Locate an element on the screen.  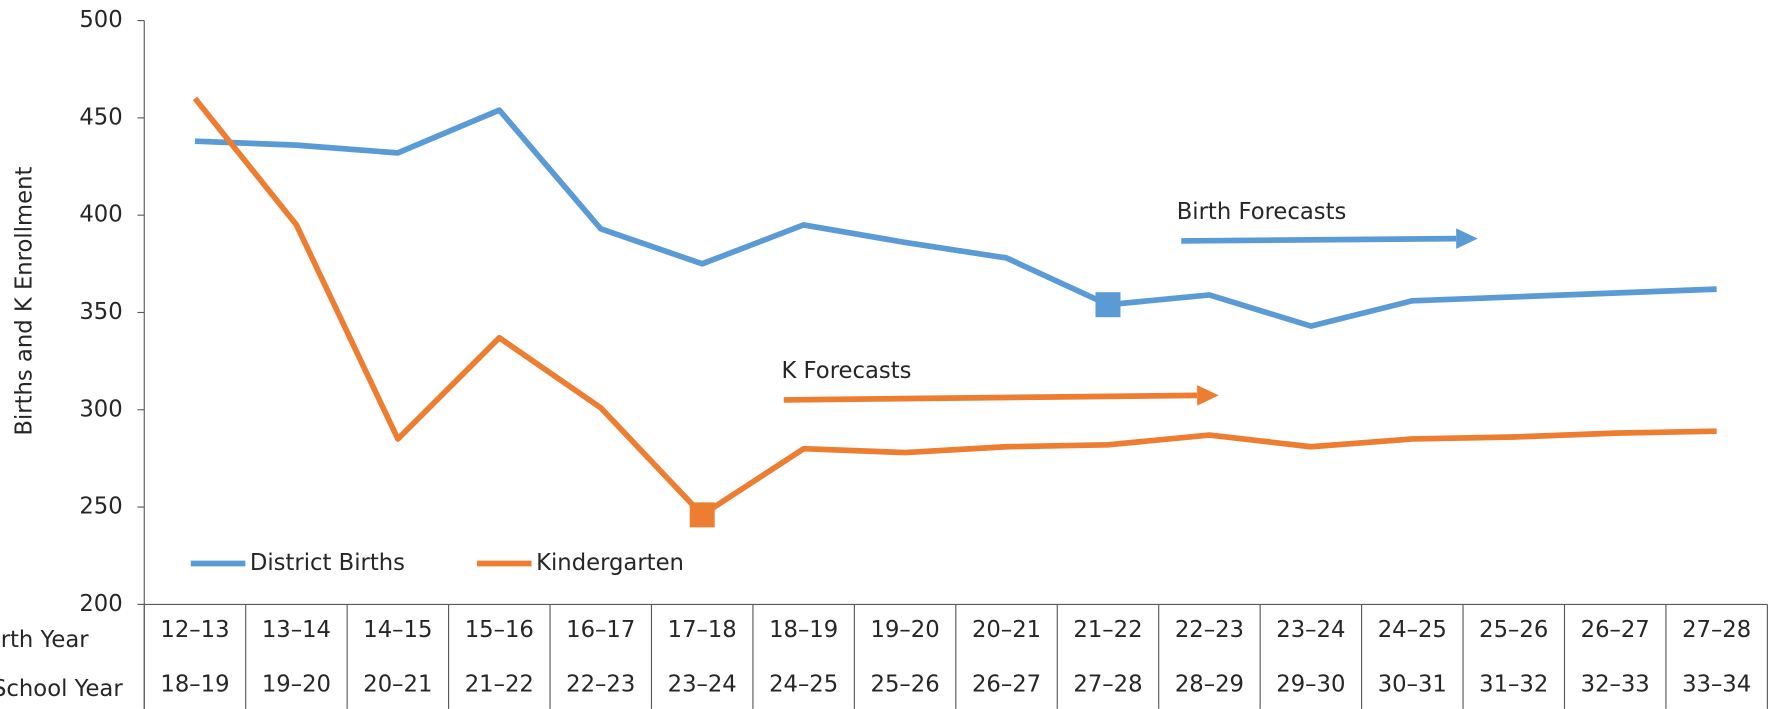
y-tick-label: 200 is located at coordinates (100, 604).